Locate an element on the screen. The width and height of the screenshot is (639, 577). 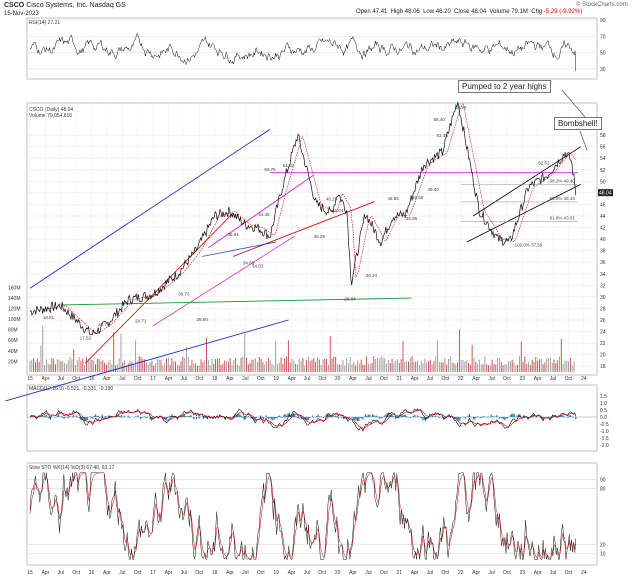
price-tick-label: 56 is located at coordinates (603, 148).